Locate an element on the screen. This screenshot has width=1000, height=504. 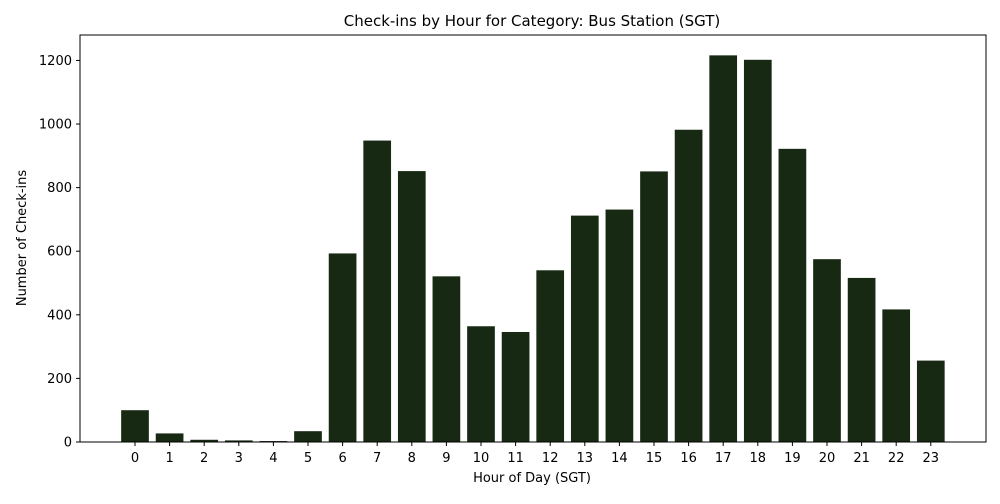
x-tick-label: 22 is located at coordinates (896, 458).